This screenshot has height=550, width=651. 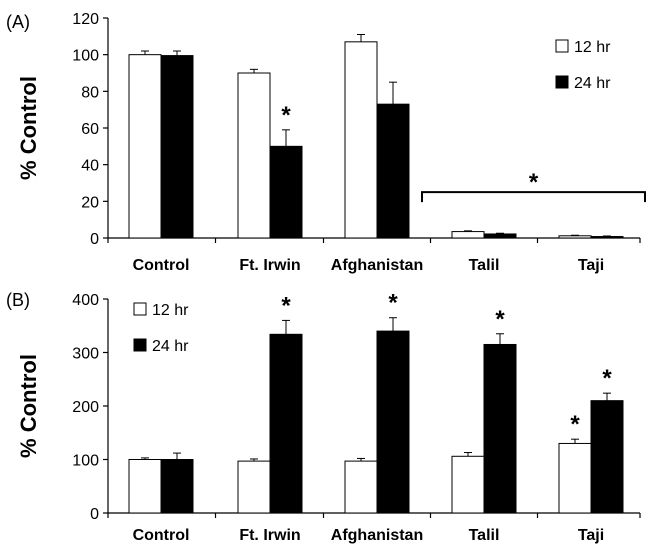 I want to click on y-tick-label: 20, so click(x=90, y=202).